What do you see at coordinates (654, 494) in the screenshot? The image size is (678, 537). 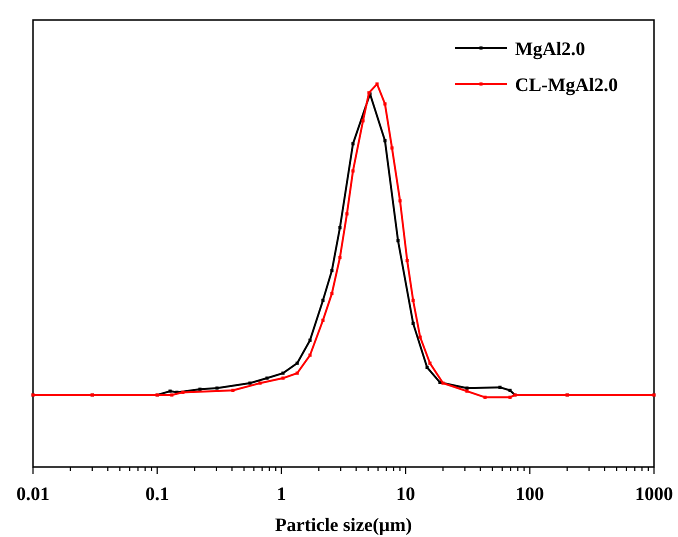 I see `x-tick-label: 1000` at bounding box center [654, 494].